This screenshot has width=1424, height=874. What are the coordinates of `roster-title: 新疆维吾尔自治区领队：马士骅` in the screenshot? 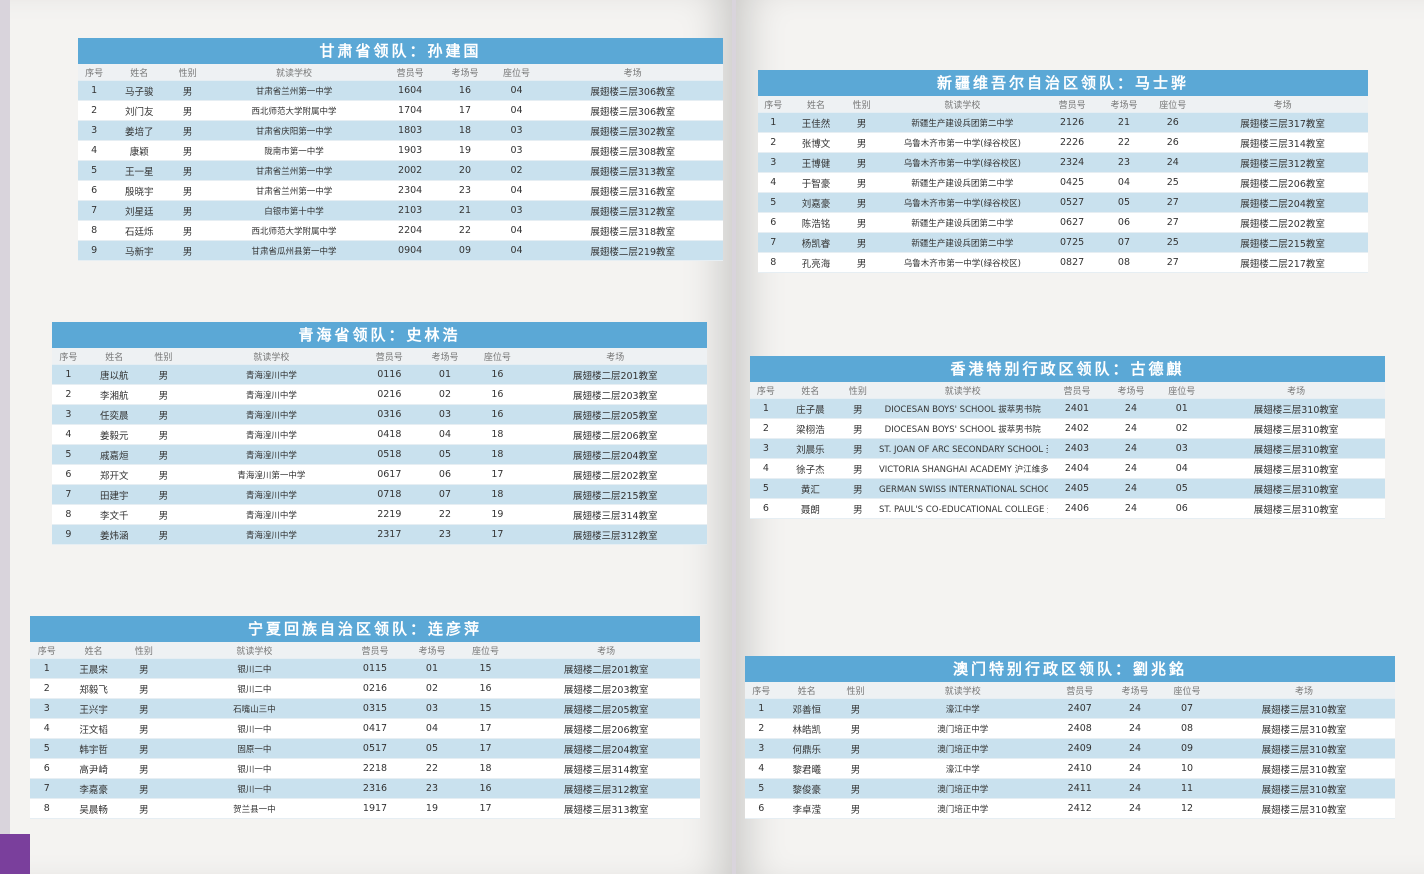 It's located at (1063, 83).